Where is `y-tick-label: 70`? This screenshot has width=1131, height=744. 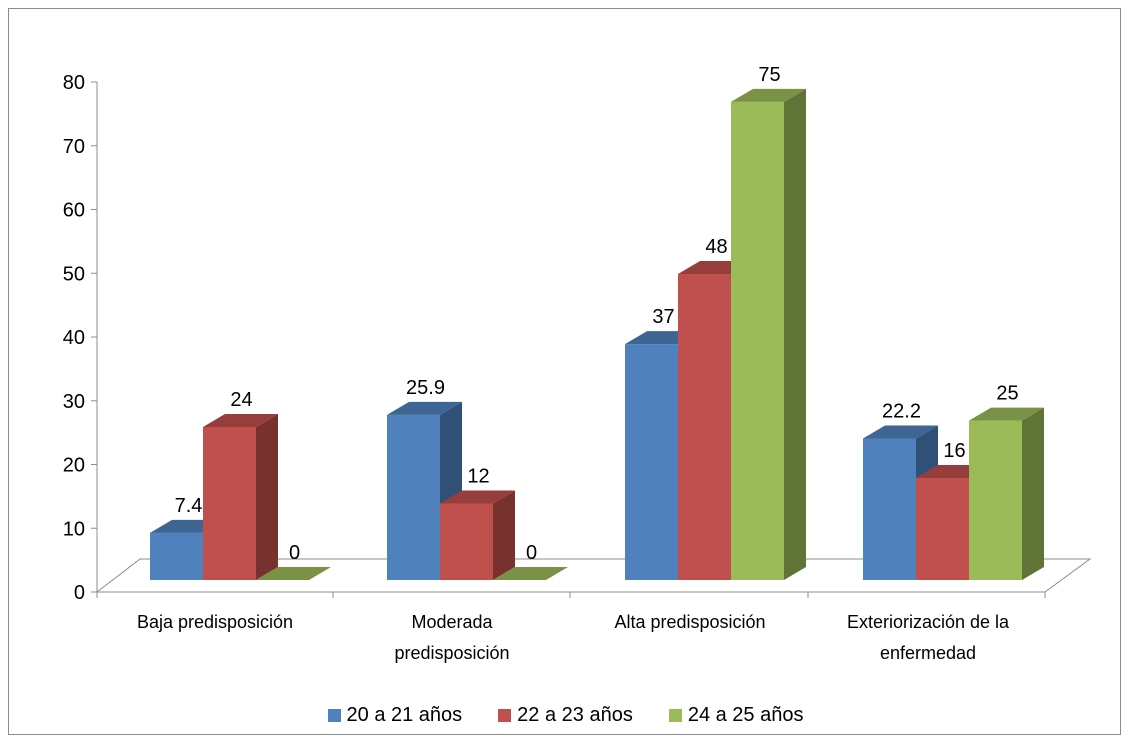
y-tick-label: 70 is located at coordinates (74, 147).